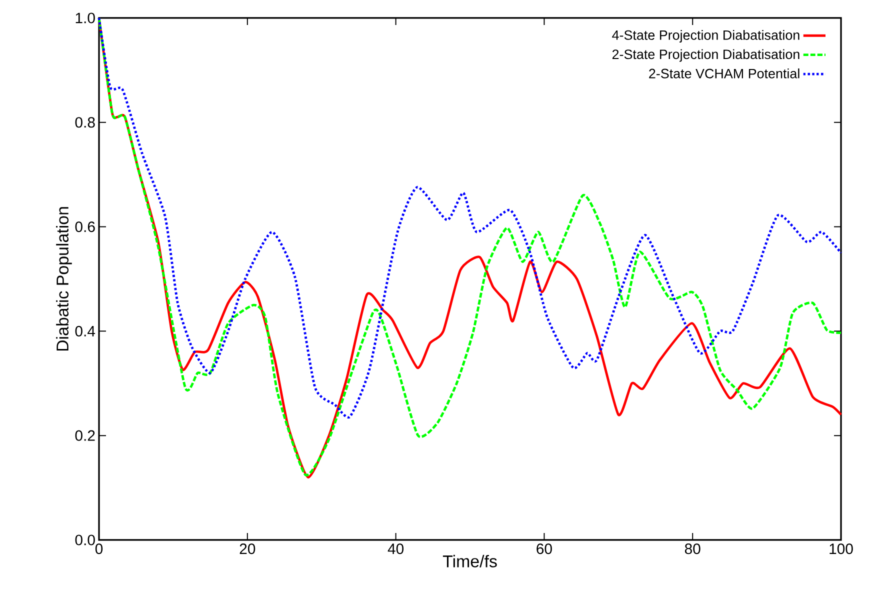 This screenshot has height=599, width=871. Describe the element at coordinates (469, 561) in the screenshot. I see `x-axis-title: Time/fs` at that location.